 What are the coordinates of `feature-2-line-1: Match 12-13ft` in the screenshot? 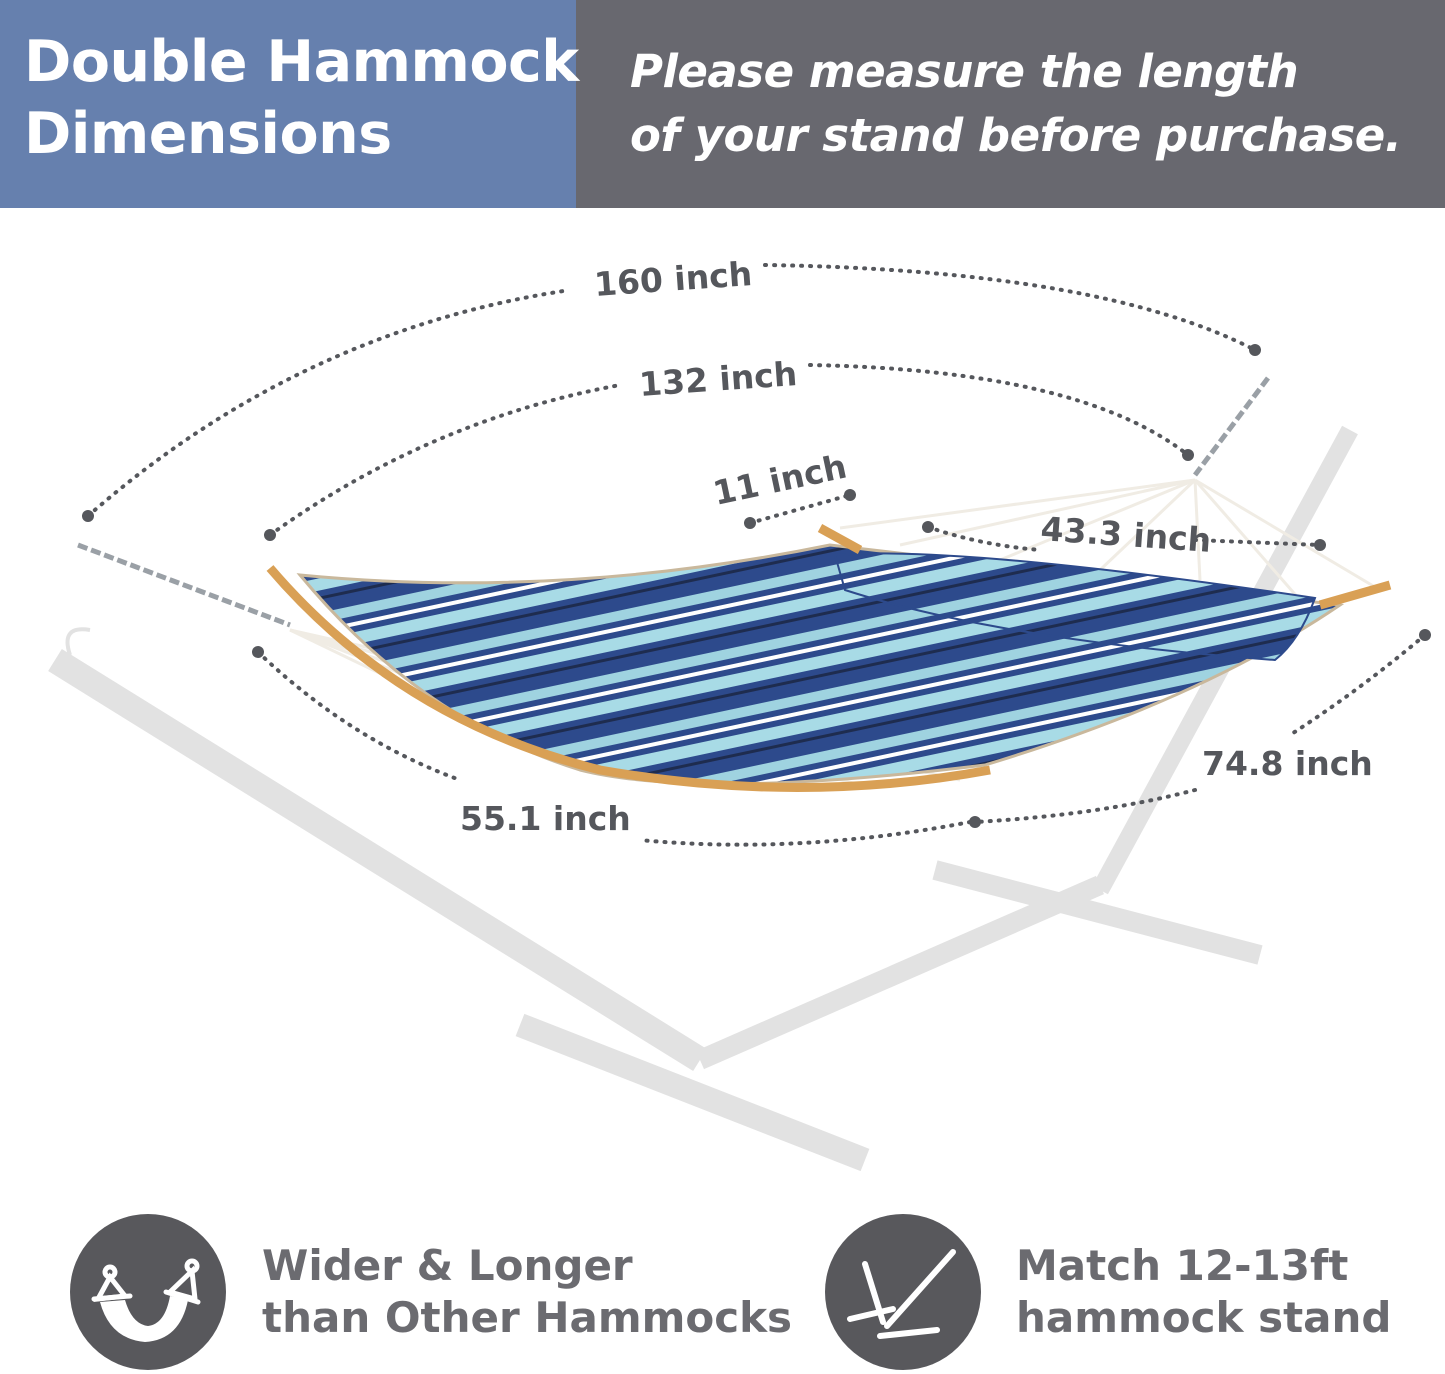 It's located at (1182, 1265).